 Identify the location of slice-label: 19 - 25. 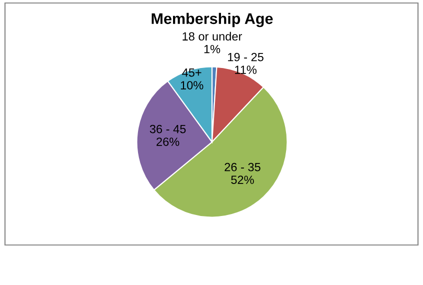
(246, 57).